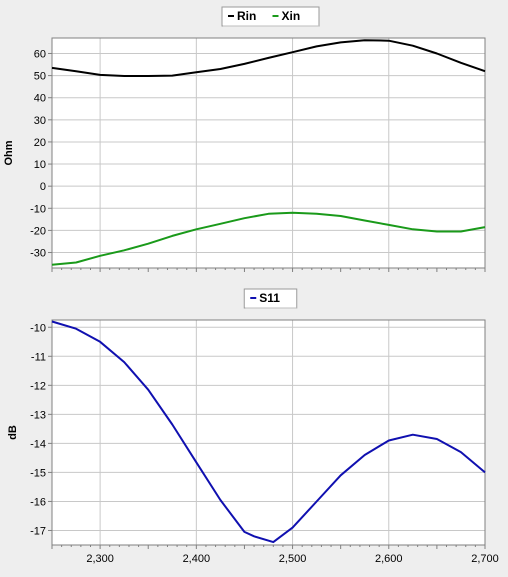 This screenshot has height=577, width=508. Describe the element at coordinates (40, 143) in the screenshot. I see `y-tick-label: 20` at that location.